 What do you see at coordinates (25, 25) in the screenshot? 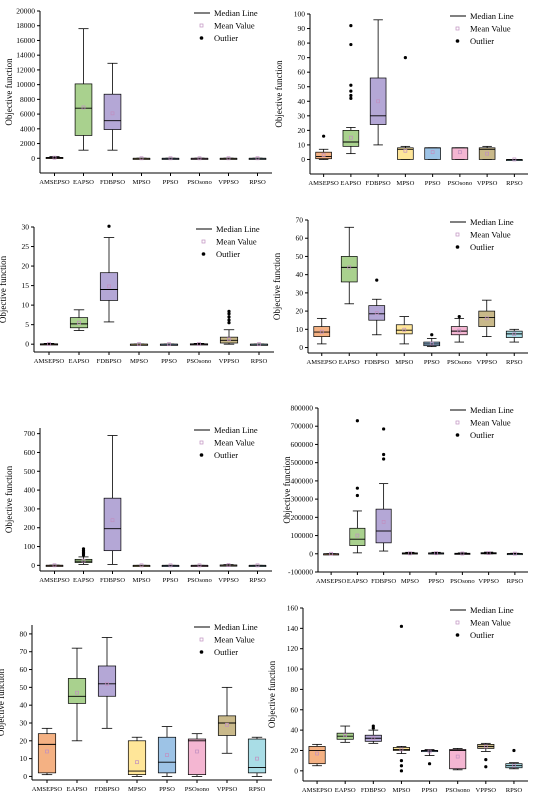
I see `y-tick-label: 18000` at bounding box center [25, 25].